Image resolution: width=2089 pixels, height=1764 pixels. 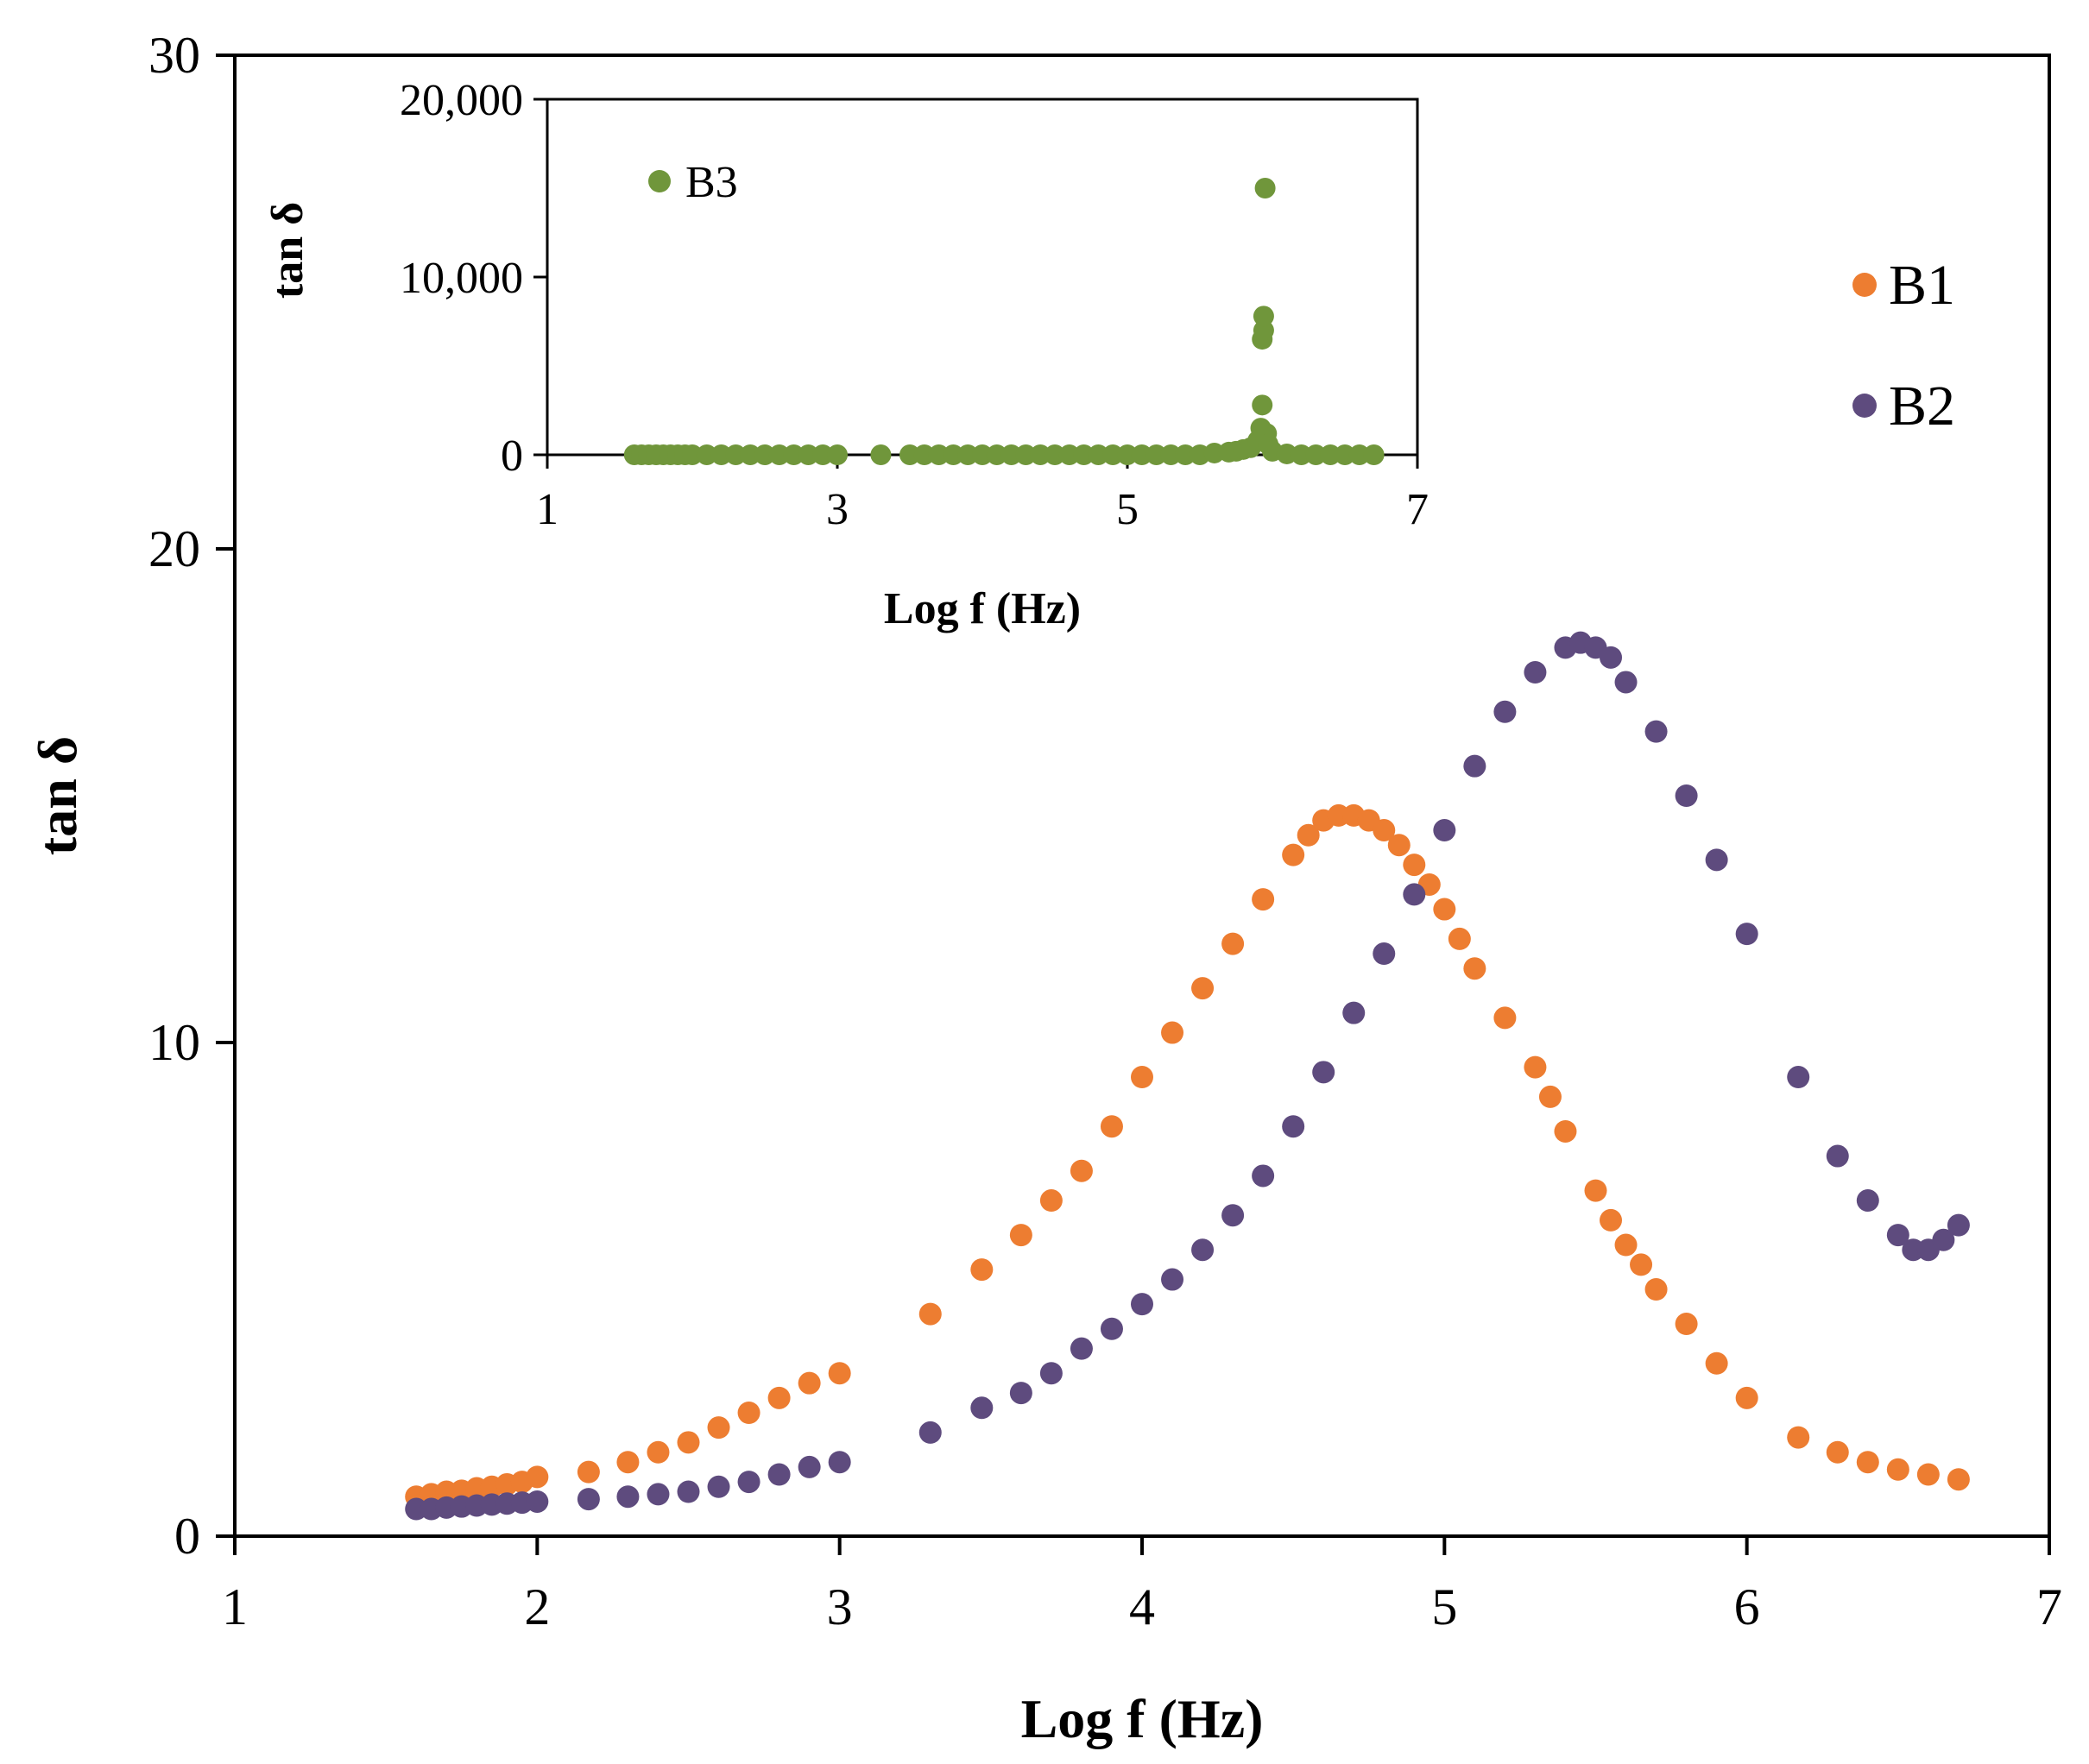 What do you see at coordinates (1128, 510) in the screenshot?
I see `inset-x-tick-label: 5` at bounding box center [1128, 510].